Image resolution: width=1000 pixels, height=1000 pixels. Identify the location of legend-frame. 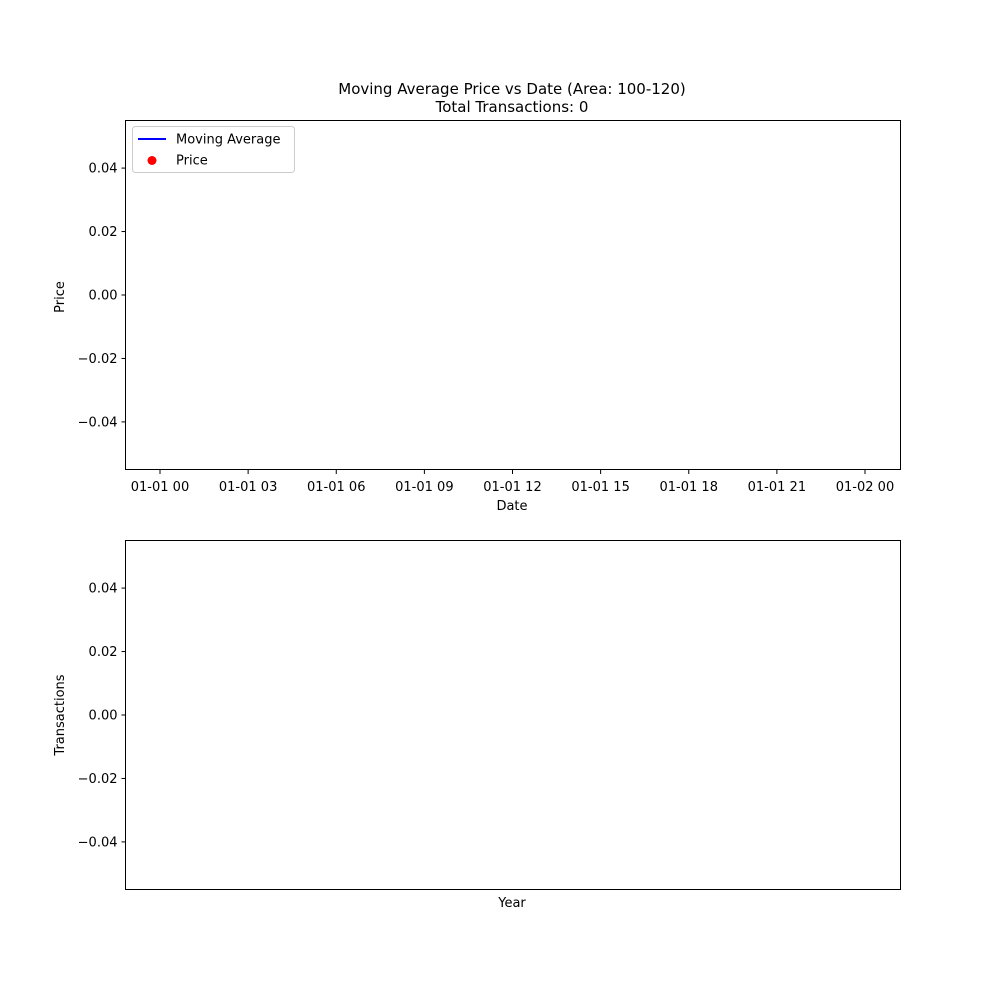
(213, 149).